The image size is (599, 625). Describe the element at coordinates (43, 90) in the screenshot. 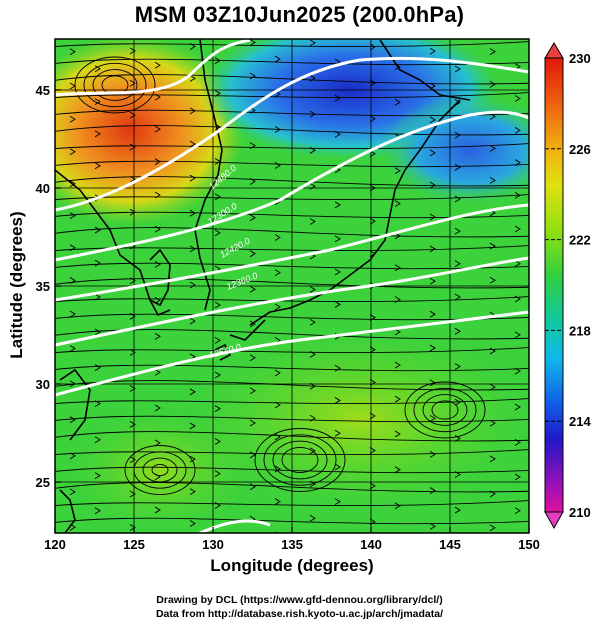

I see `y-tick-label: 45` at that location.